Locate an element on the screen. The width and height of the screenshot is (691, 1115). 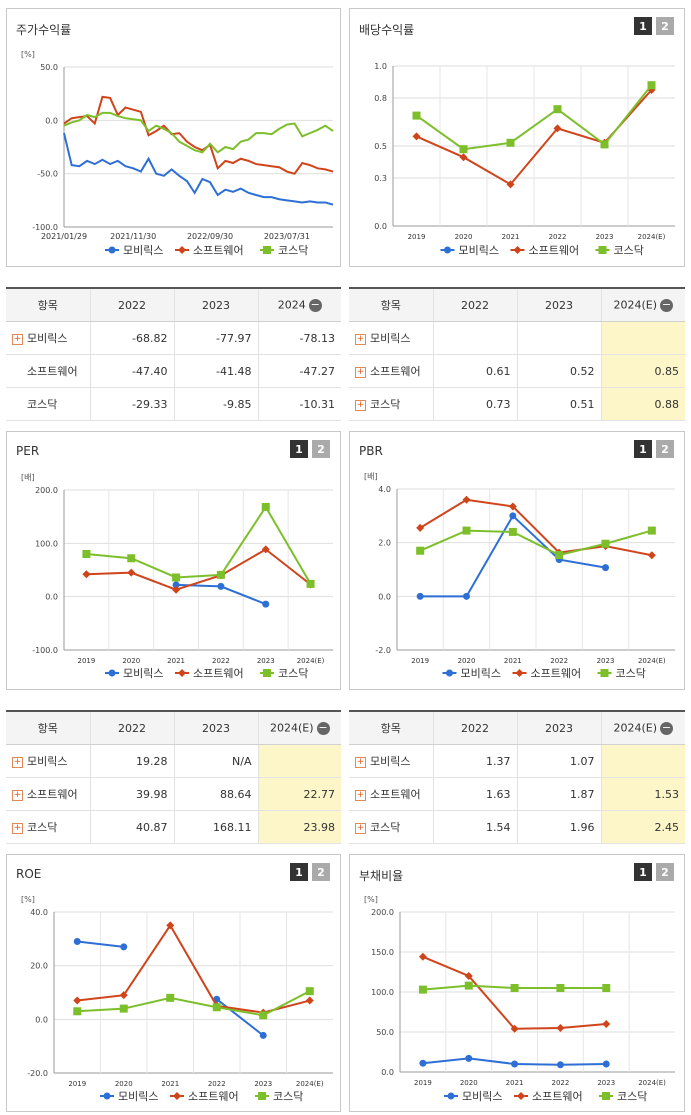
table-cell: 19.28 is located at coordinates (131, 761).